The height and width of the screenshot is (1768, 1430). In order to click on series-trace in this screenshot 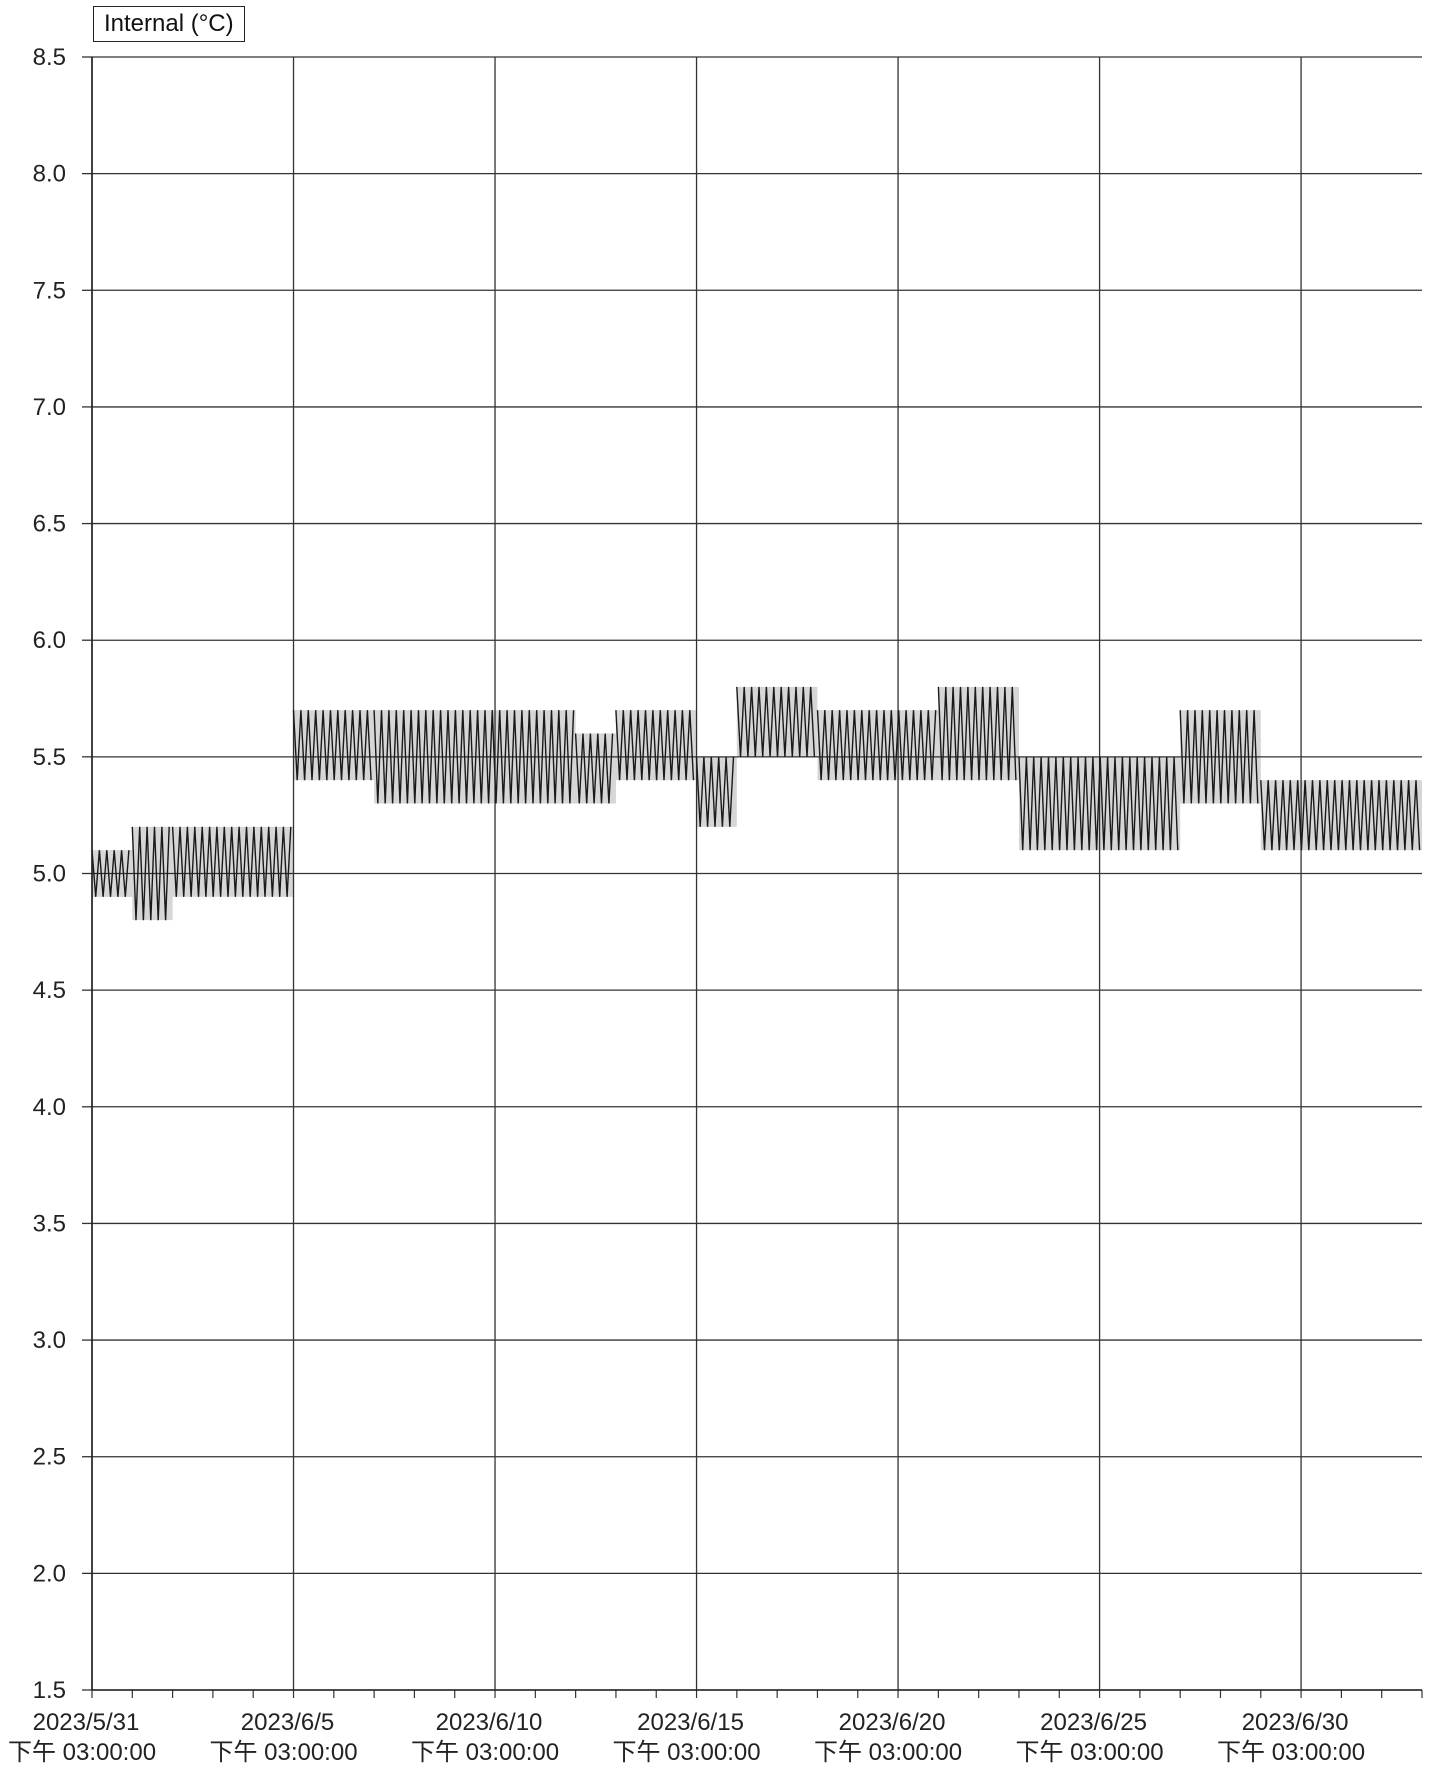, I will do `click(756, 803)`.